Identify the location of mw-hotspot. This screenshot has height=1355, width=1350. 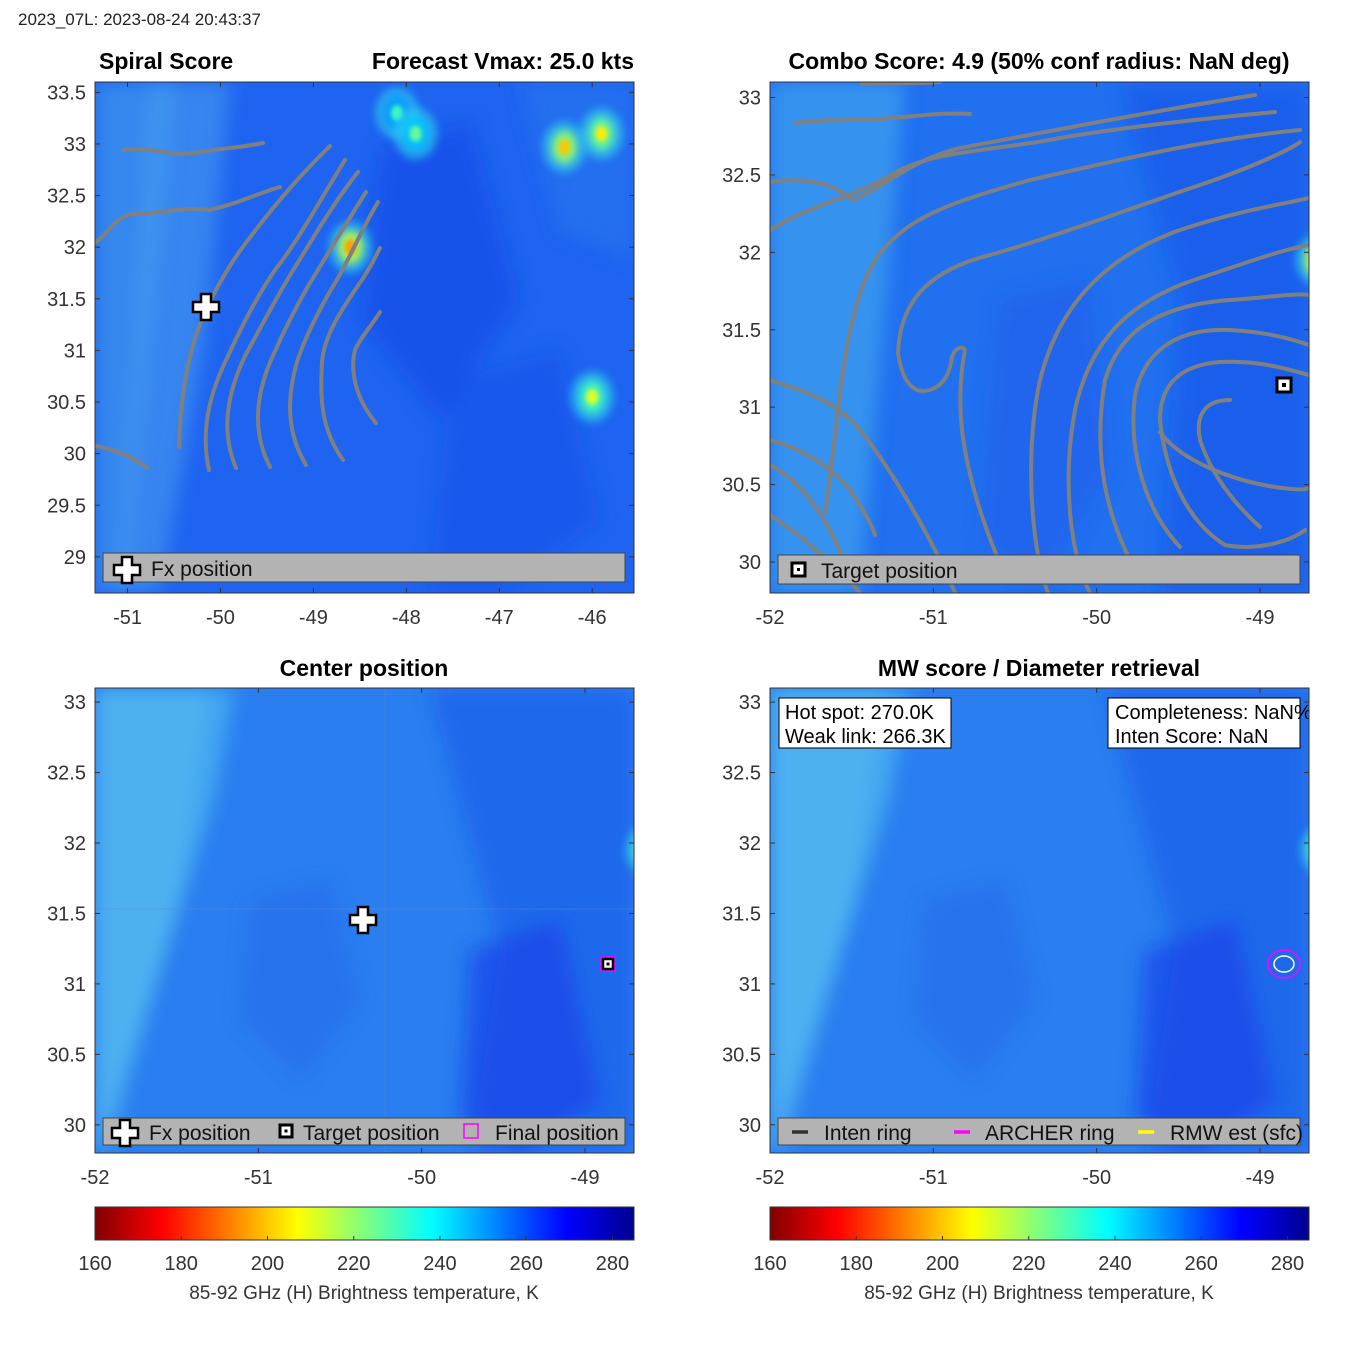
(1322, 850).